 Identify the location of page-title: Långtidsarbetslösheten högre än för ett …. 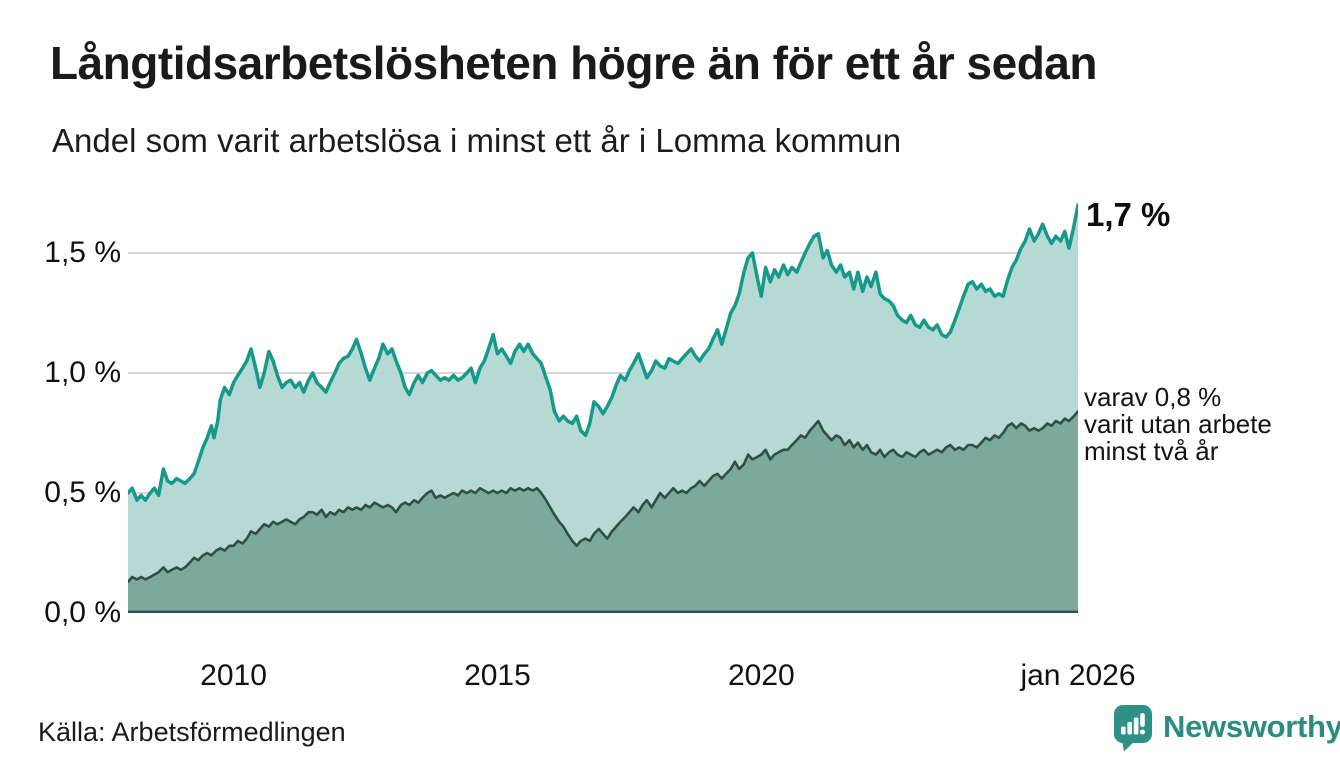
(573, 63).